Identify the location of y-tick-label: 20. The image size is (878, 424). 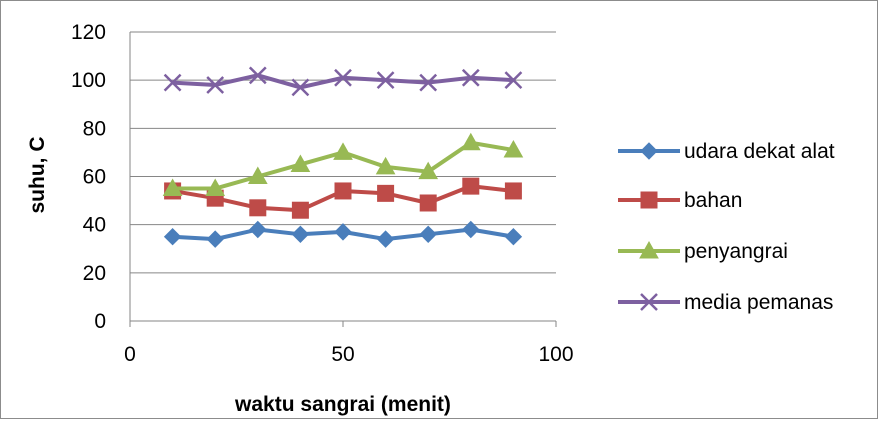
(94, 273).